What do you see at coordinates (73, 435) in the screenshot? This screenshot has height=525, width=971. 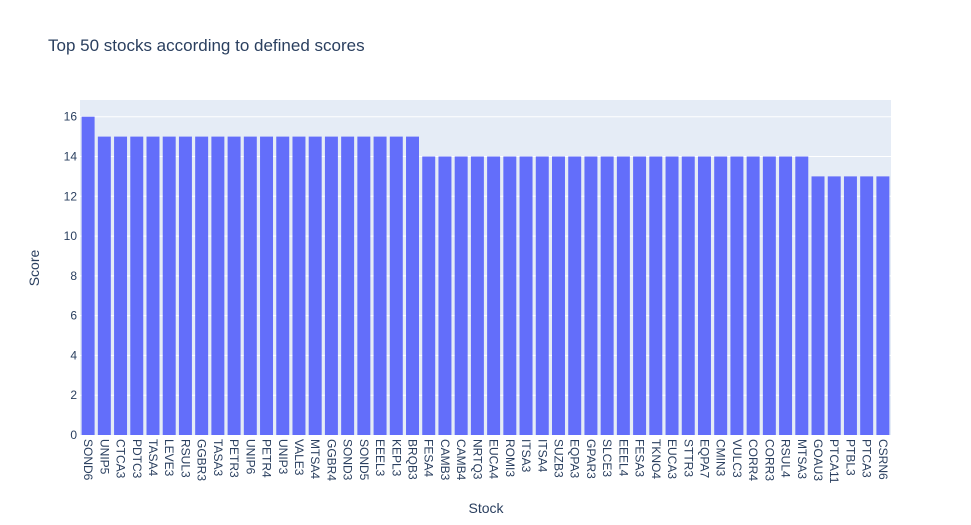 I see `y-tick-label: 0` at bounding box center [73, 435].